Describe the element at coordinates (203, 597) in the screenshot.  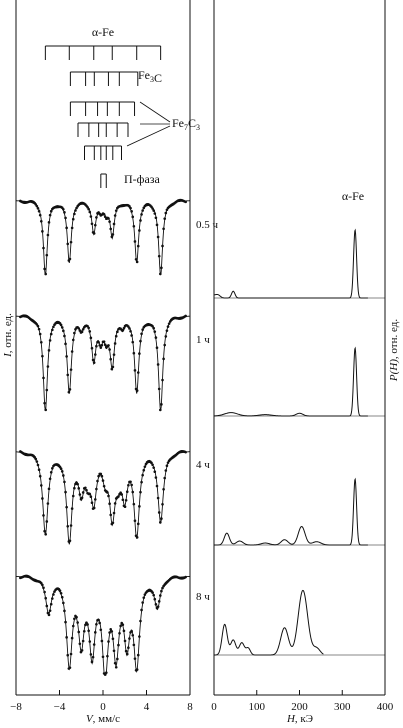
I see `spectrum-label: 8 ч` at that location.